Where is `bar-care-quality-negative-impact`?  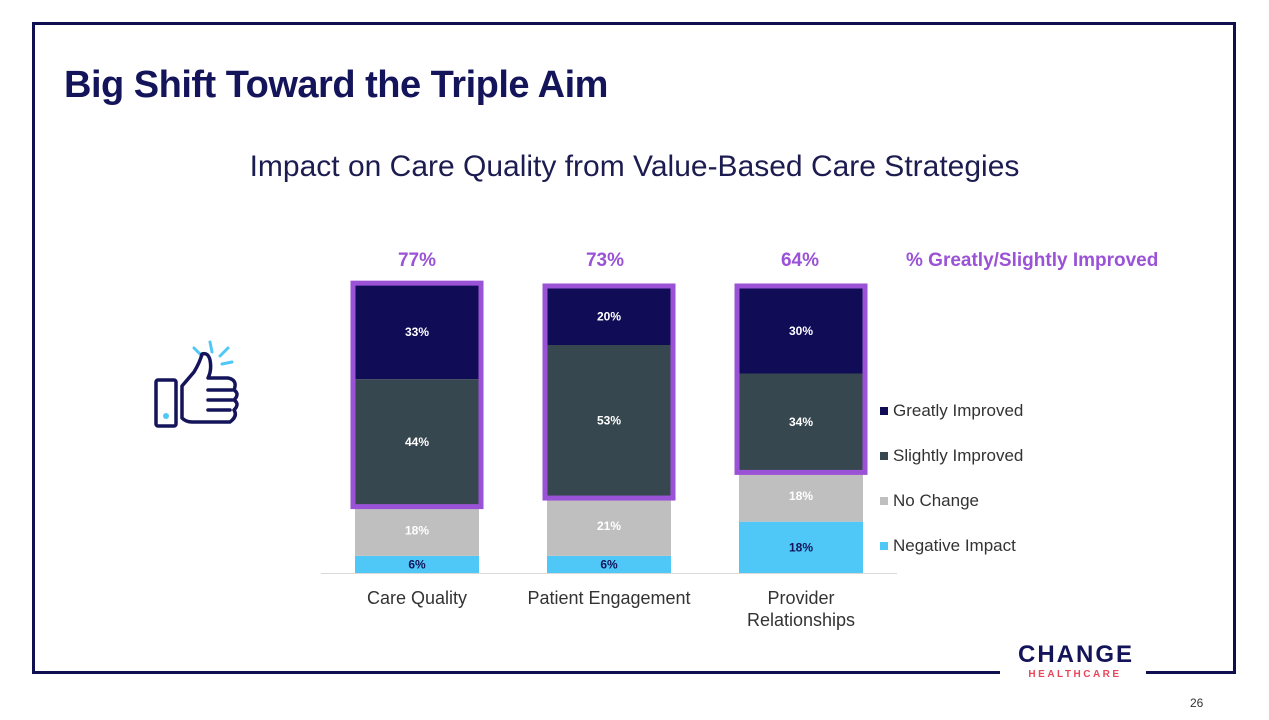 bar-care-quality-negative-impact is located at coordinates (417, 564).